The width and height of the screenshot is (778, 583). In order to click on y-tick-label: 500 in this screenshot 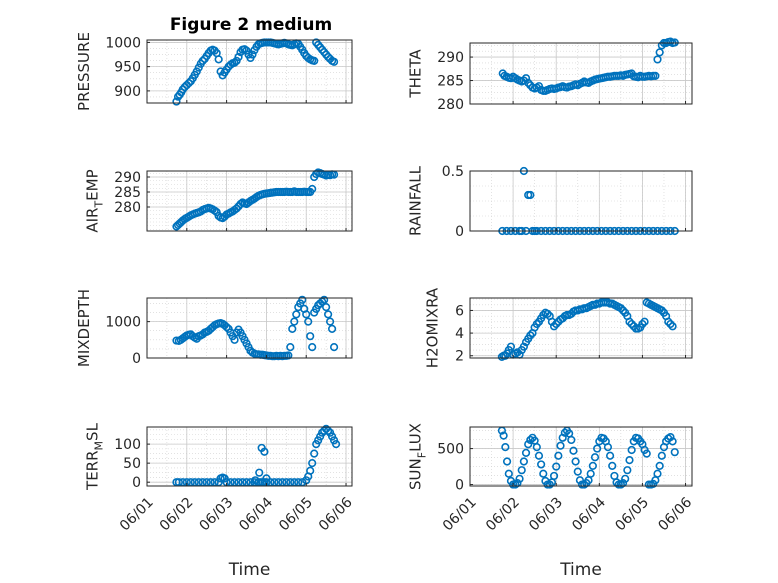, I will do `click(450, 450)`.